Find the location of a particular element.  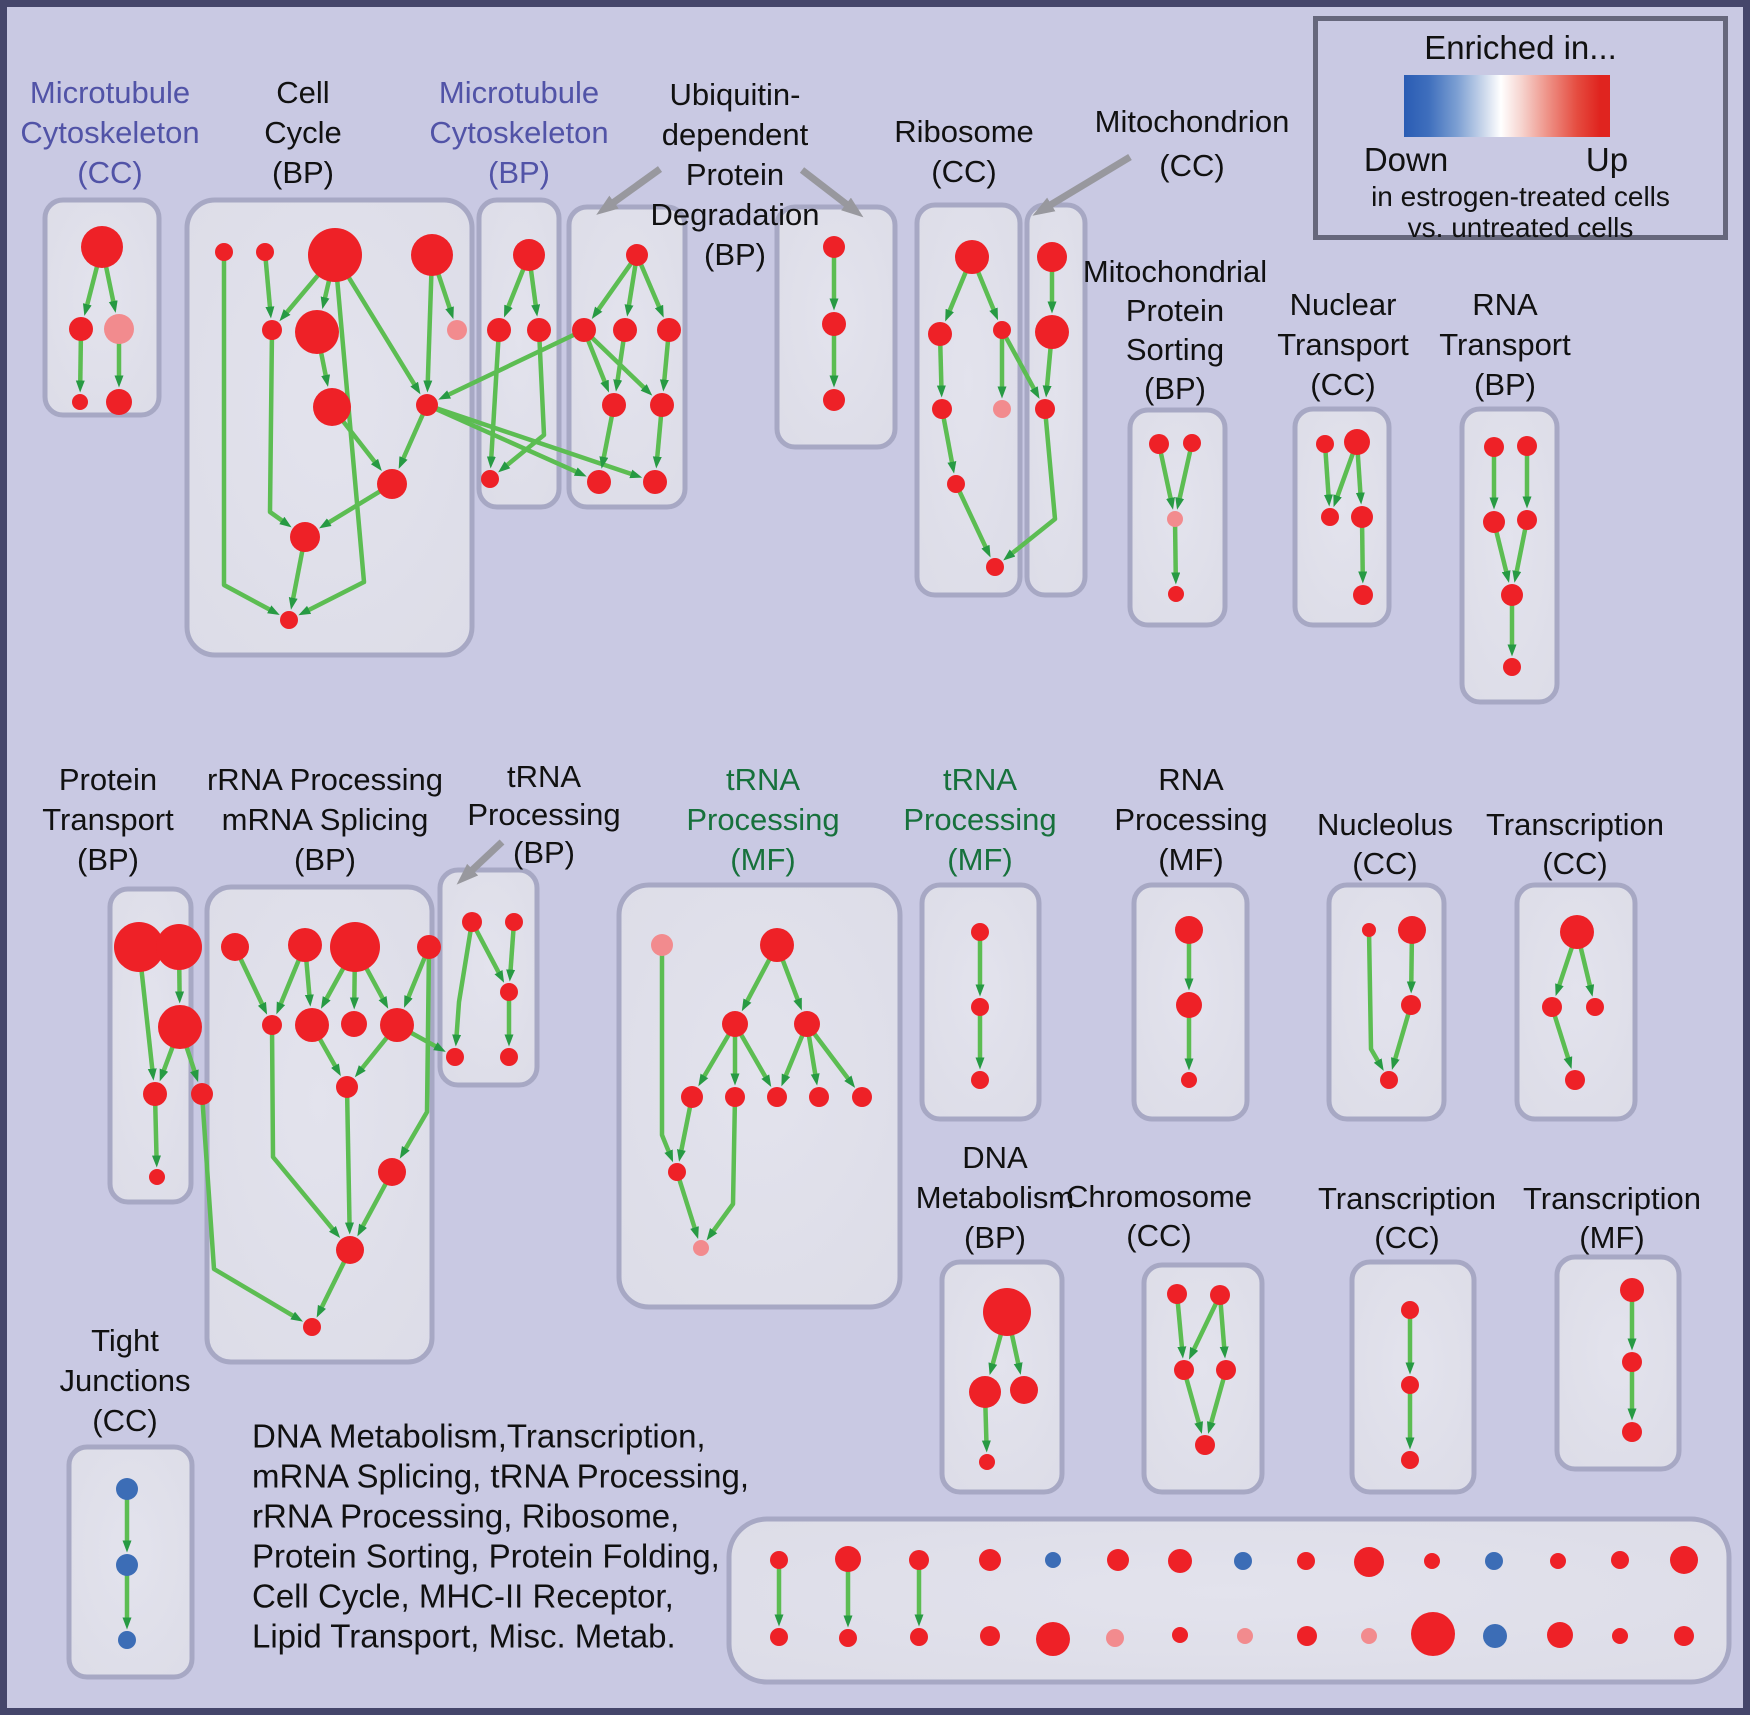

tight-junctions-cc-label-line: Tight is located at coordinates (125, 1340).